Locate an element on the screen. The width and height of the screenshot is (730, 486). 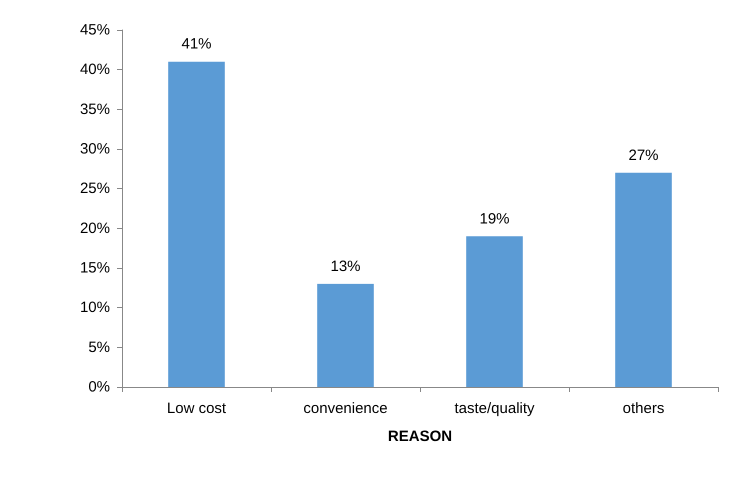
y-tick-label: 40% is located at coordinates (95, 69).